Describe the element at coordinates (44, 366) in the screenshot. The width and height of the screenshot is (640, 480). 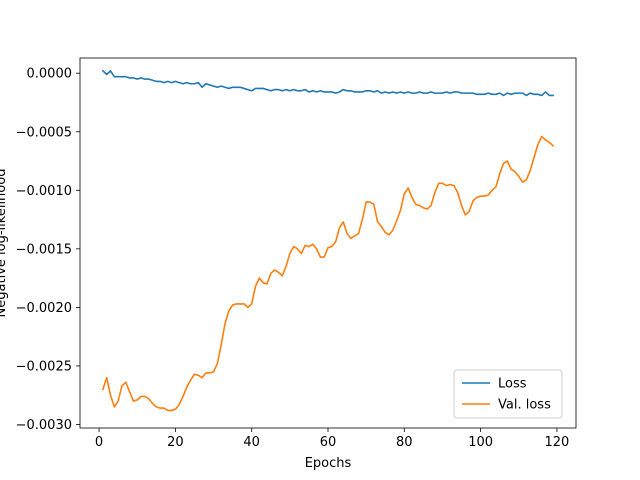
I see `y-tick-label: −0.0025` at that location.